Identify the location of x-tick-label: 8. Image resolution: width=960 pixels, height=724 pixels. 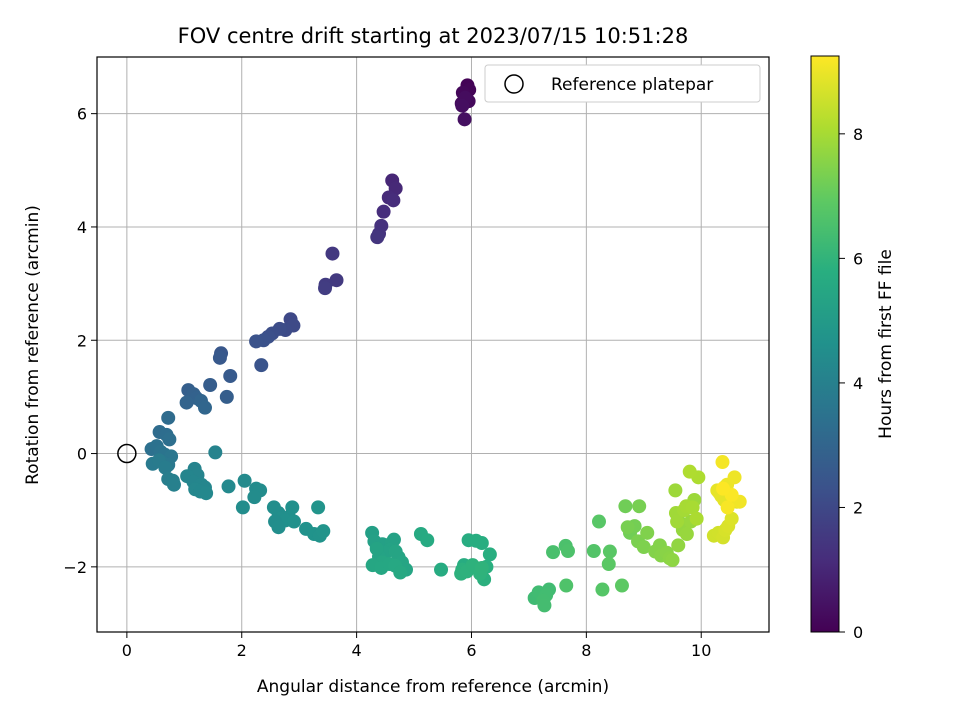
(586, 650).